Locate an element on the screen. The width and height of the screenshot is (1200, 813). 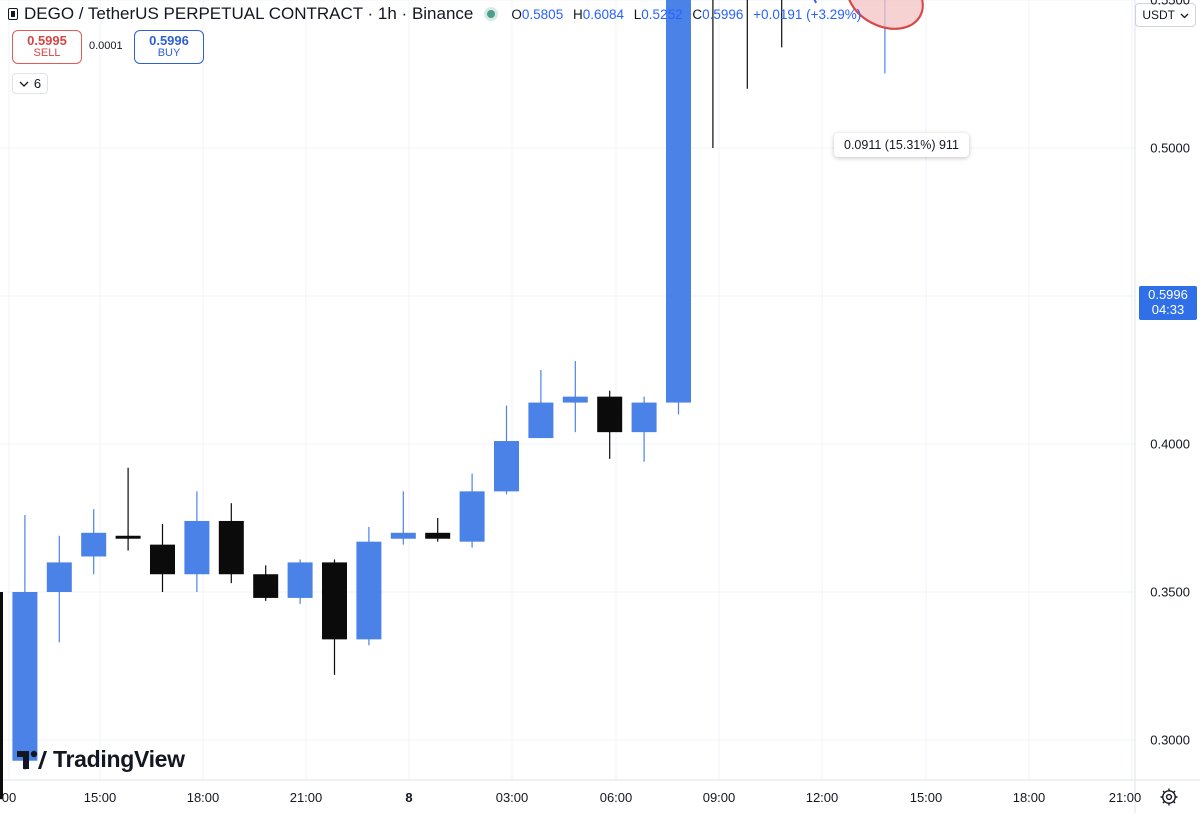
open-value: 0.5805 is located at coordinates (542, 14).